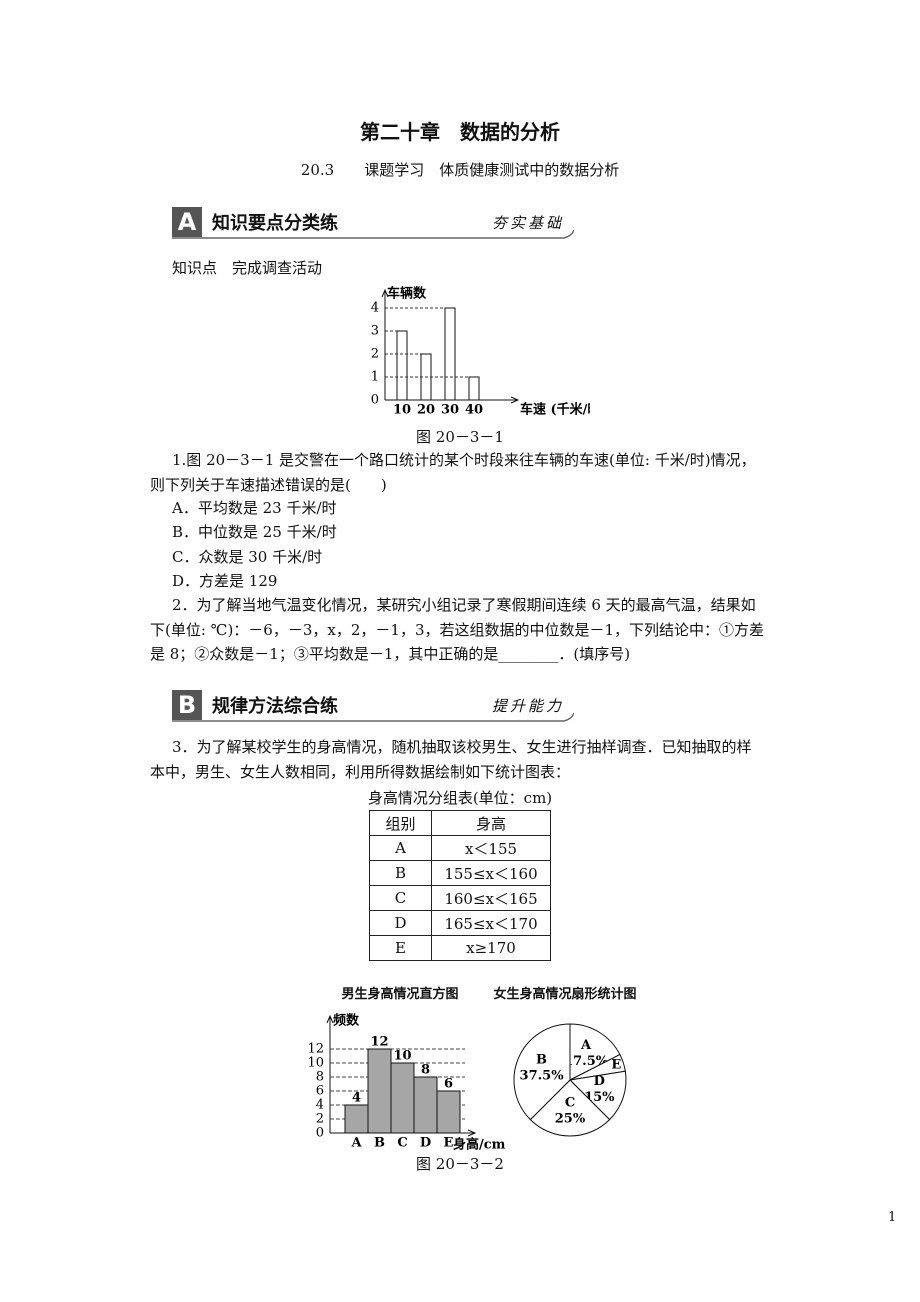 The image size is (920, 1302). What do you see at coordinates (187, 705) in the screenshot?
I see `banner-letter: B` at bounding box center [187, 705].